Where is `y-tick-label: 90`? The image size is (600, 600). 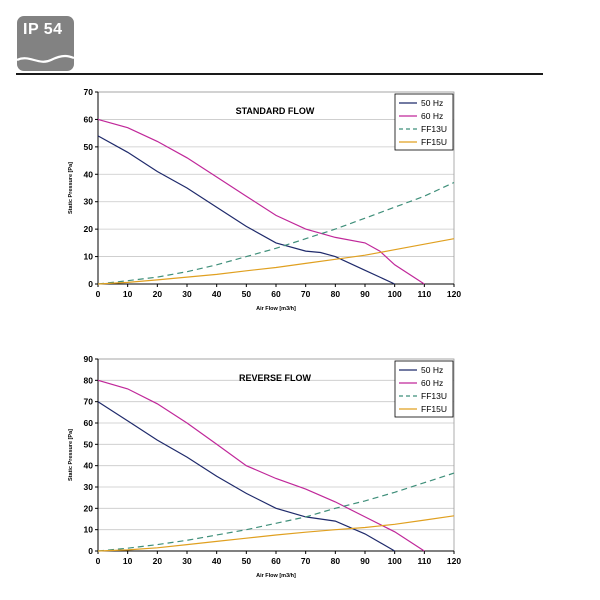 y-tick-label: 90 is located at coordinates (89, 359).